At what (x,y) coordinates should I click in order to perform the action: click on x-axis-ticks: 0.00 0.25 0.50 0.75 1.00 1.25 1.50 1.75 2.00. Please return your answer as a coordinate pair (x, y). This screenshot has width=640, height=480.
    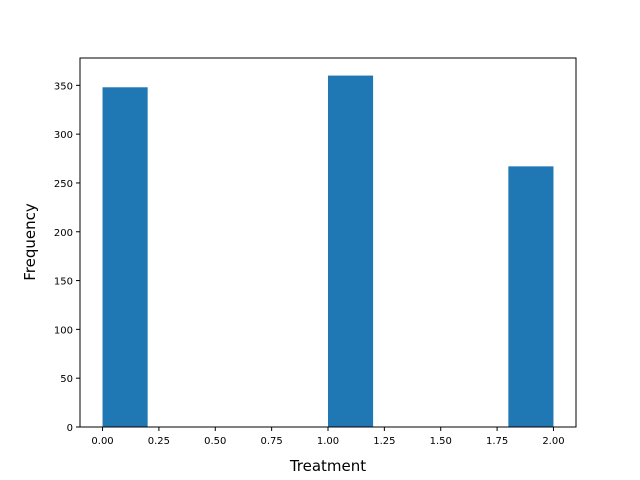
    Looking at the image, I should click on (328, 437).